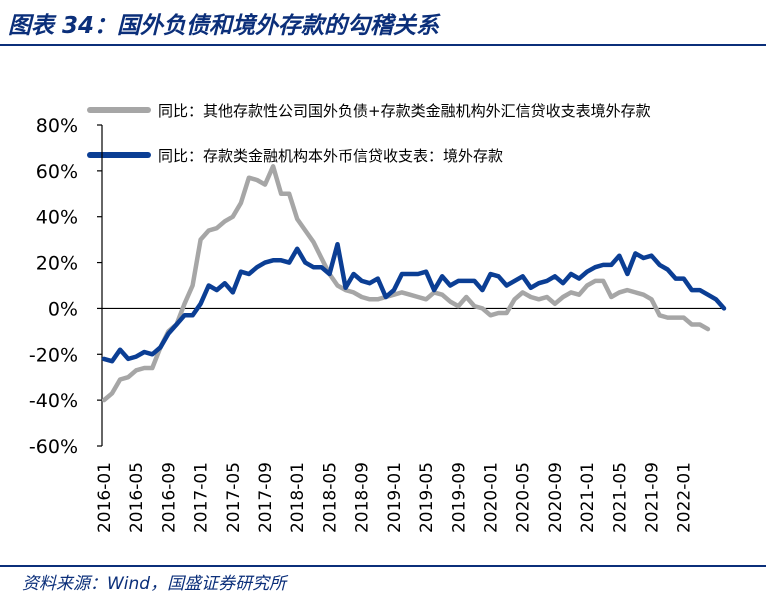 The width and height of the screenshot is (766, 598). I want to click on x-tick-label: 2020-05, so click(524, 497).